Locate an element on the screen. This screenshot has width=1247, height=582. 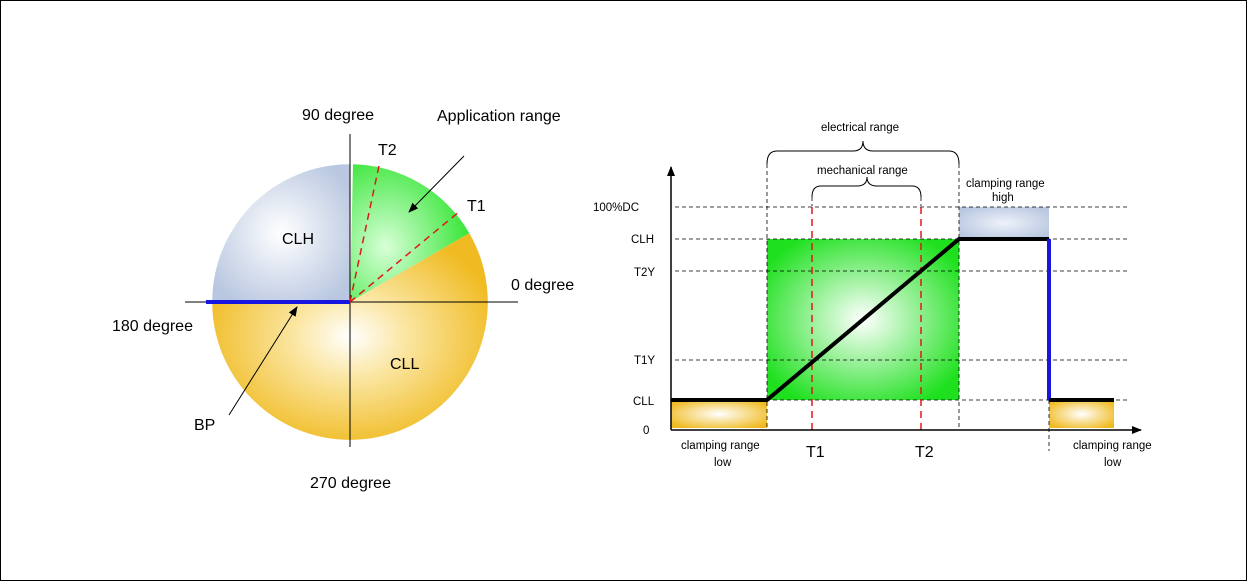
label-clamping-low-right-1: clamping range is located at coordinates (1112, 446).